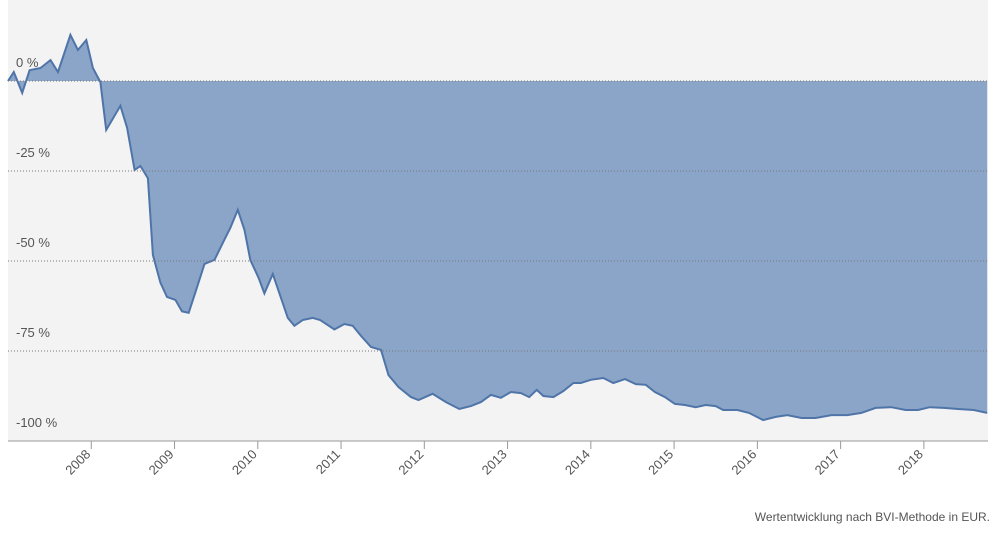  Describe the element at coordinates (410, 462) in the screenshot. I see `x-tick-label: 2012` at that location.